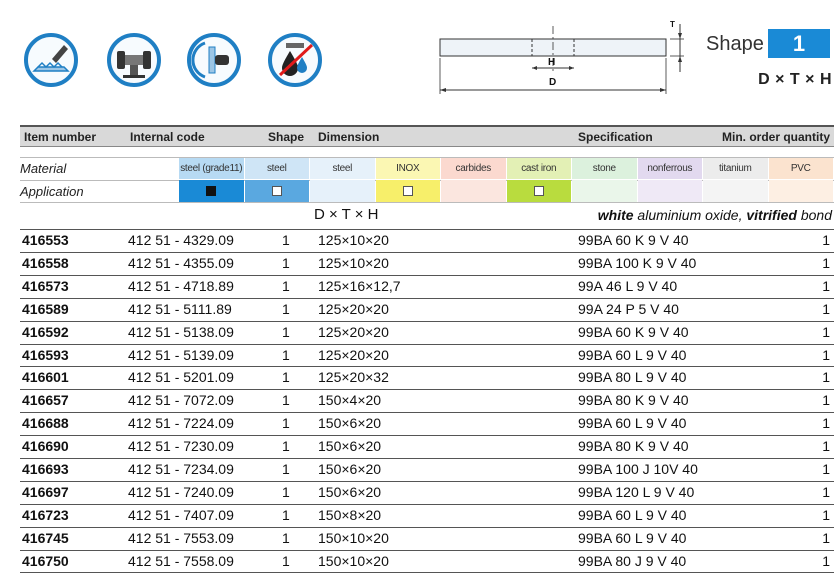 The image size is (840, 573). What do you see at coordinates (553, 82) in the screenshot?
I see `diagram-label-d: D` at bounding box center [553, 82].